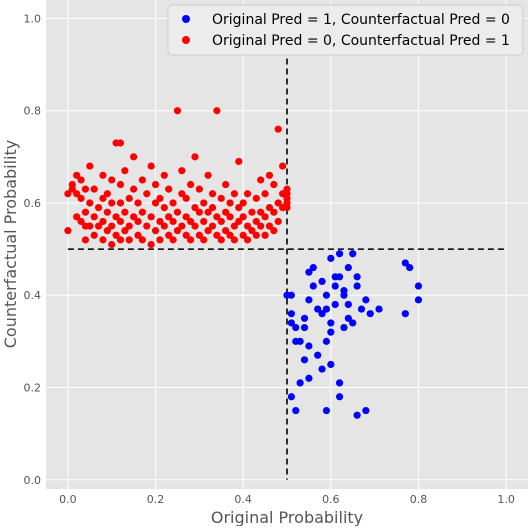 This screenshot has height=530, width=528. Describe the element at coordinates (186, 40) in the screenshot. I see `legend-marker-red` at that location.